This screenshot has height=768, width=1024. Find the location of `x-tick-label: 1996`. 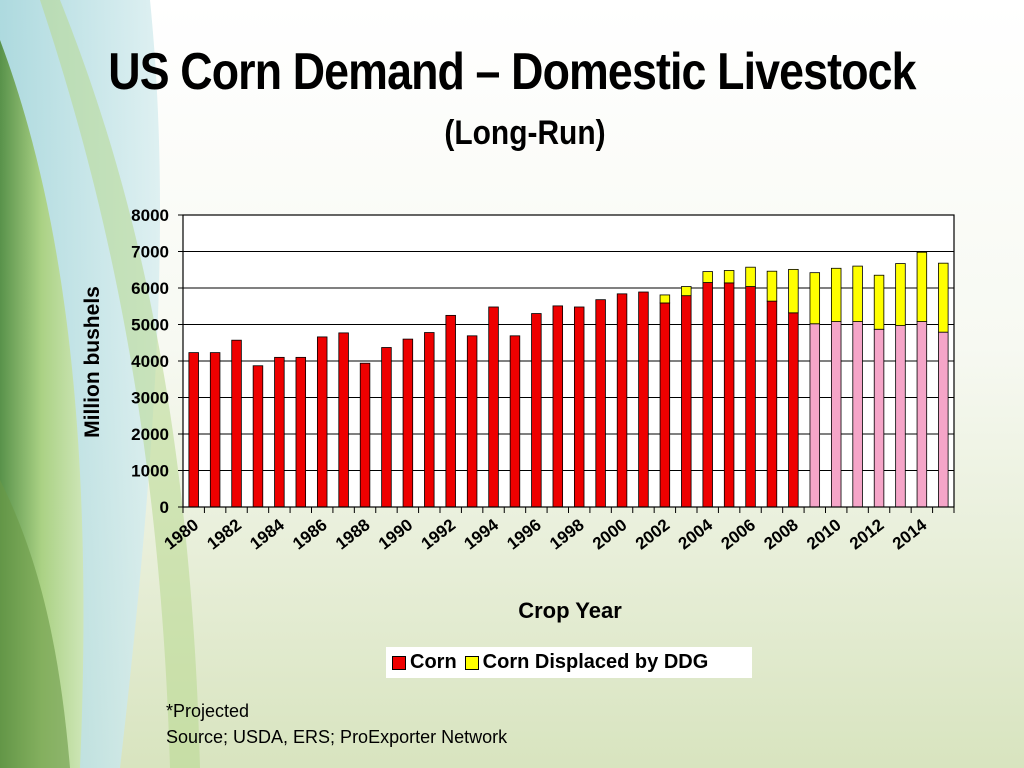

x-tick-label: 1996 is located at coordinates (524, 534).